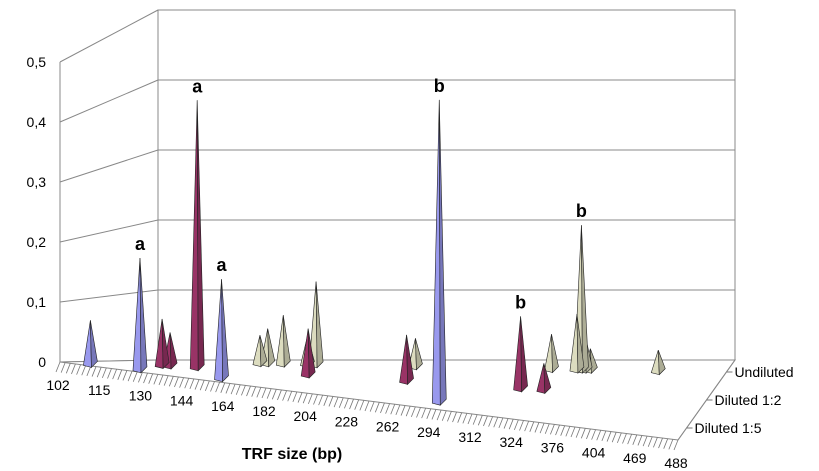 The height and width of the screenshot is (471, 819). Describe the element at coordinates (37, 242) in the screenshot. I see `y-tick-label: 0,2` at that location.